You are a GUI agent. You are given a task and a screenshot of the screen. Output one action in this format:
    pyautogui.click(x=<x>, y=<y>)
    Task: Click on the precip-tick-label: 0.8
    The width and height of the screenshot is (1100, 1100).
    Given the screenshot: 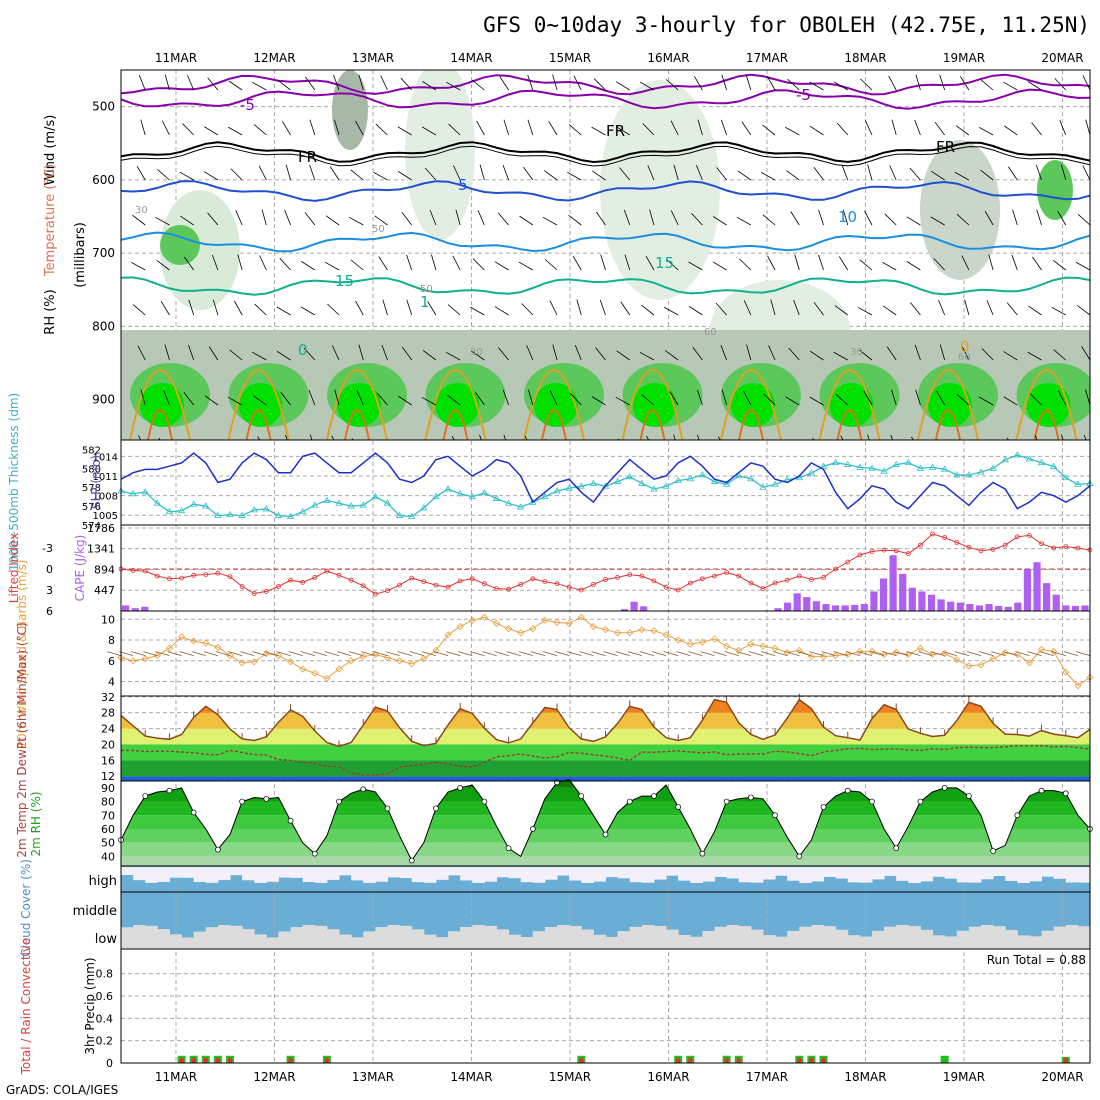 What is the action you would take?
    pyautogui.click(x=105, y=974)
    